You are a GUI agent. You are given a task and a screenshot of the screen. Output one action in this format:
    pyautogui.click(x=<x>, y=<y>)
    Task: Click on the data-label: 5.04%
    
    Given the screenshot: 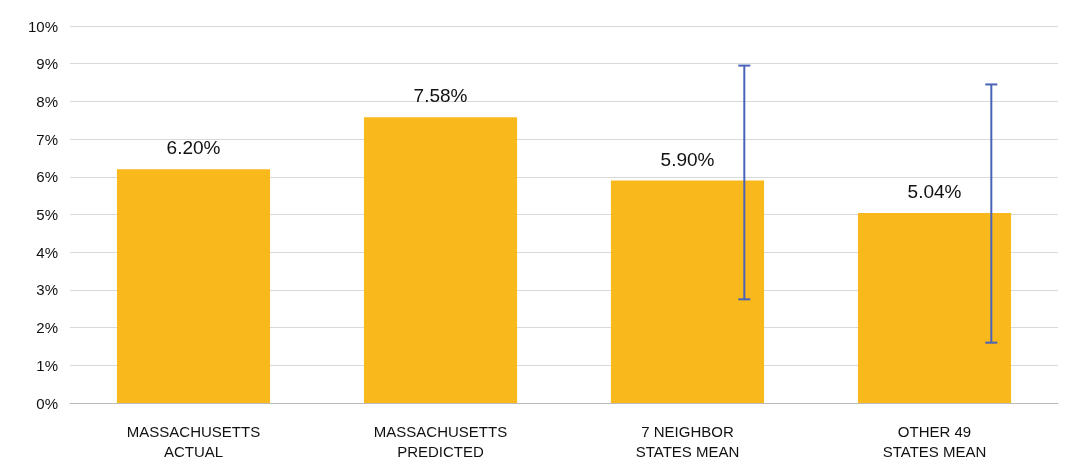 What is the action you would take?
    pyautogui.click(x=934, y=191)
    